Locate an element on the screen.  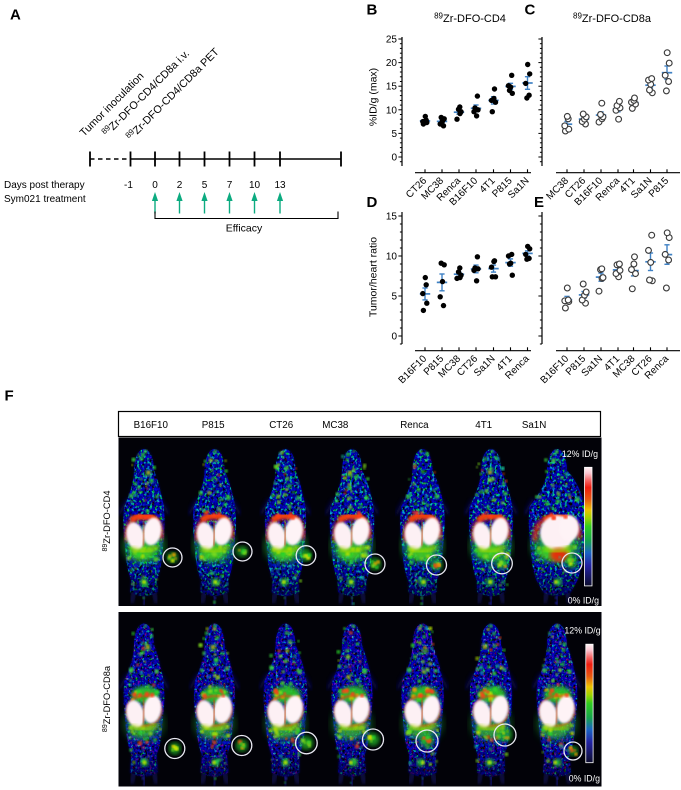
svg-text: Tumor/heart ratio is located at coordinates (374, 277).